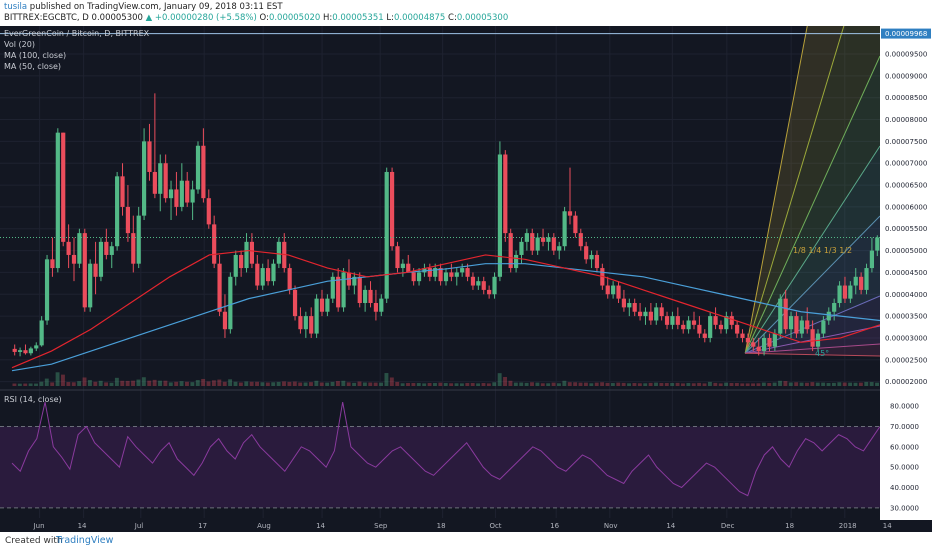 The width and height of the screenshot is (932, 550). Describe the element at coordinates (904, 407) in the screenshot. I see `rsi-tick-label: 80.0000` at that location.